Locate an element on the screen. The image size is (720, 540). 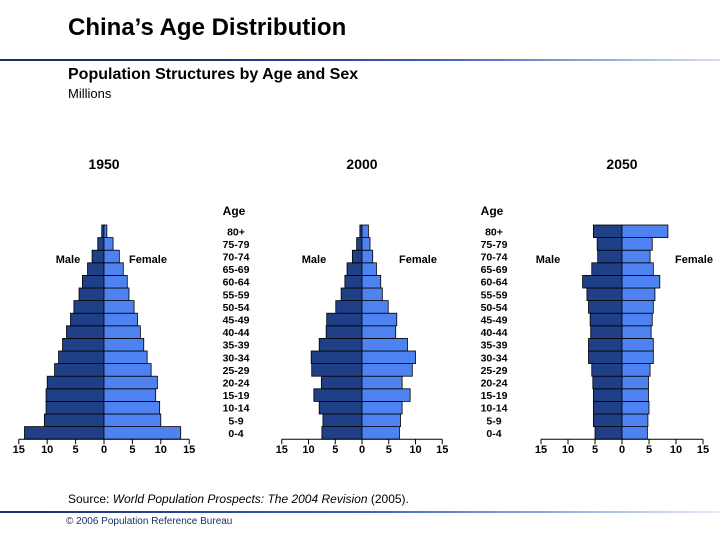
chart-title-2050: 2050 is located at coordinates (621, 164).